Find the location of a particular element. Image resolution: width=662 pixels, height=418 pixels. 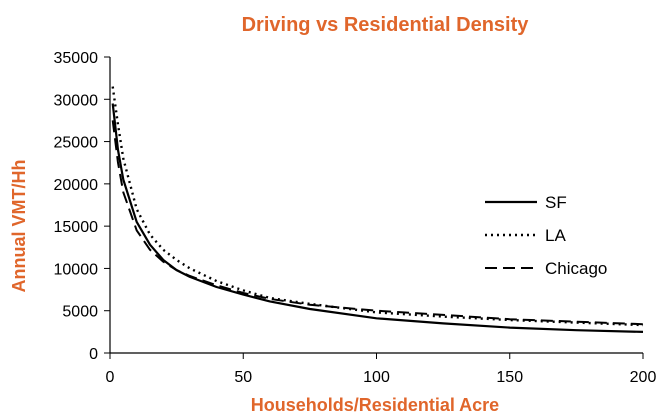

legend: SF LA Chicago is located at coordinates (546, 235).